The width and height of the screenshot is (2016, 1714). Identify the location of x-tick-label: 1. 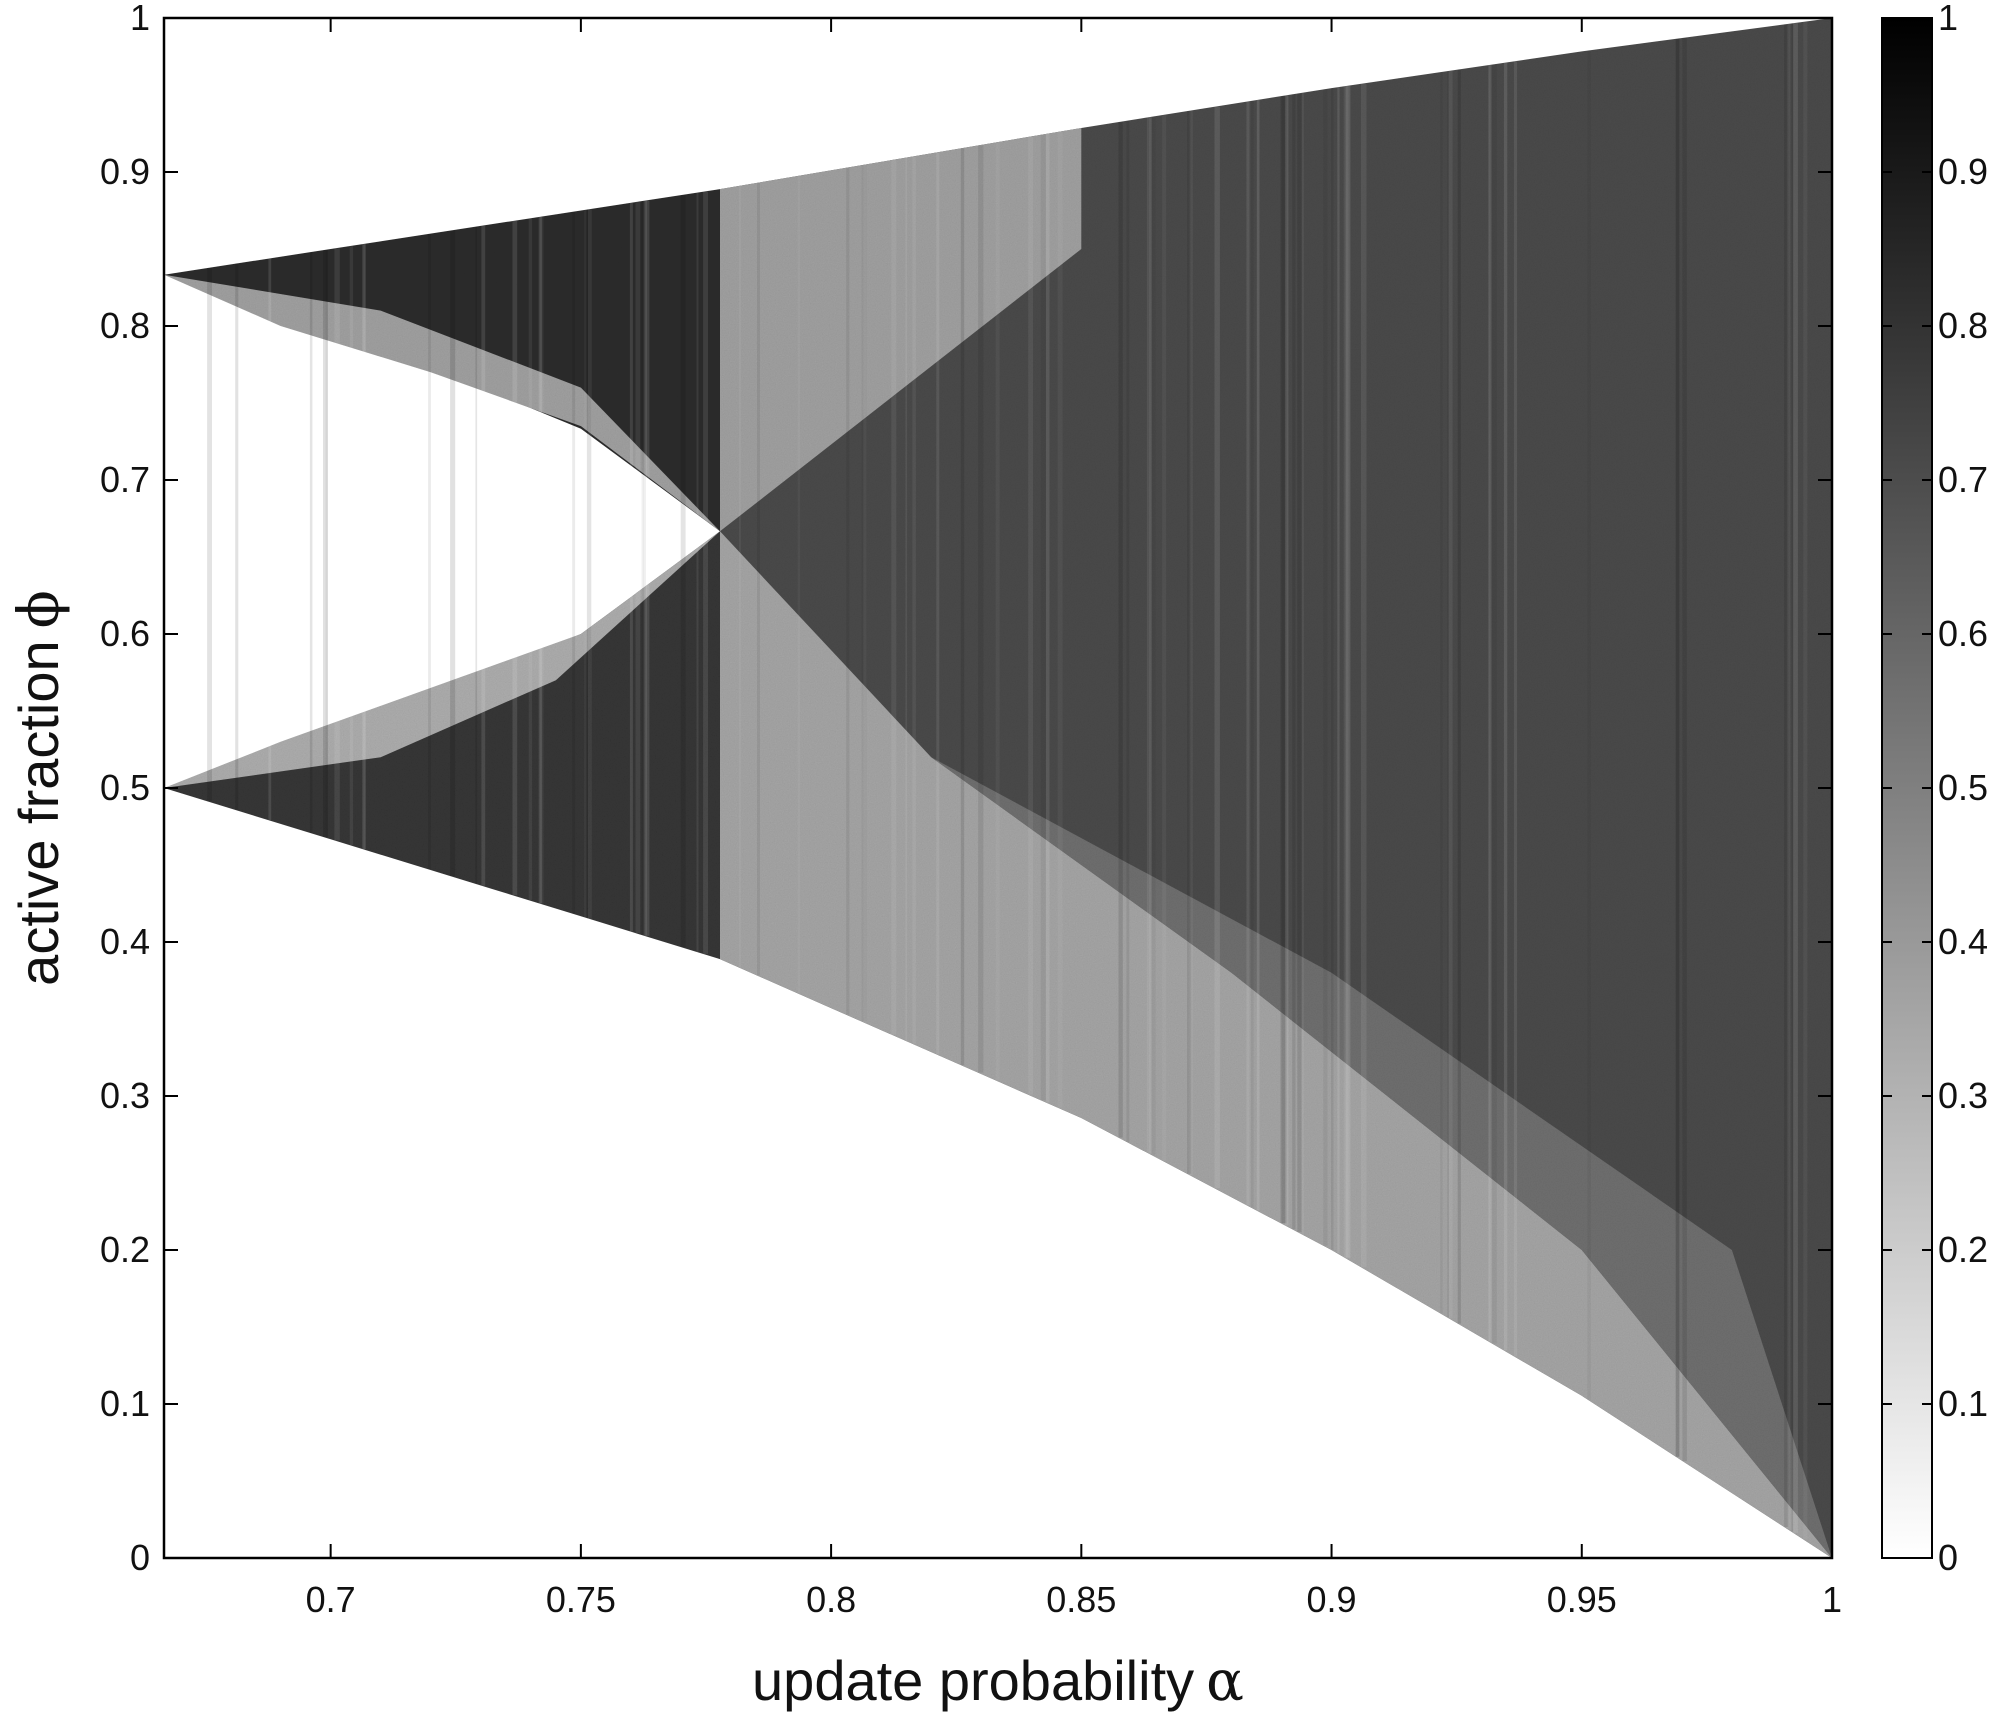
(1832, 1599).